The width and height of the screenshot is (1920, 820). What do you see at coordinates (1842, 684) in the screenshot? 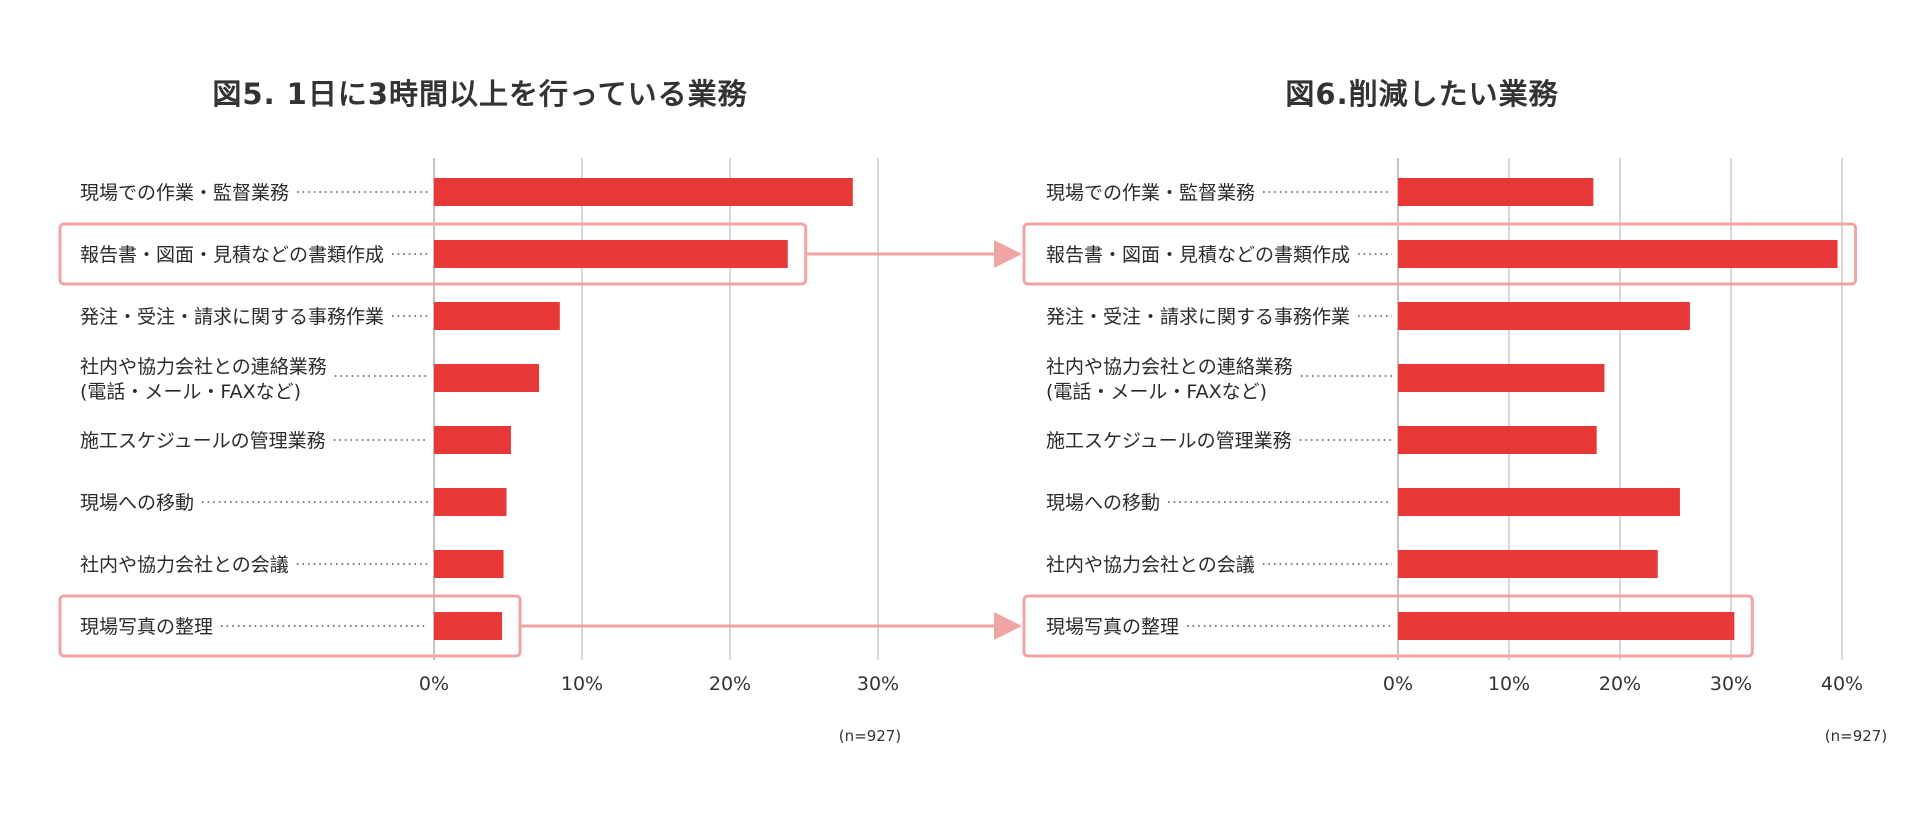
I see `x-tick-label: 40%` at bounding box center [1842, 684].